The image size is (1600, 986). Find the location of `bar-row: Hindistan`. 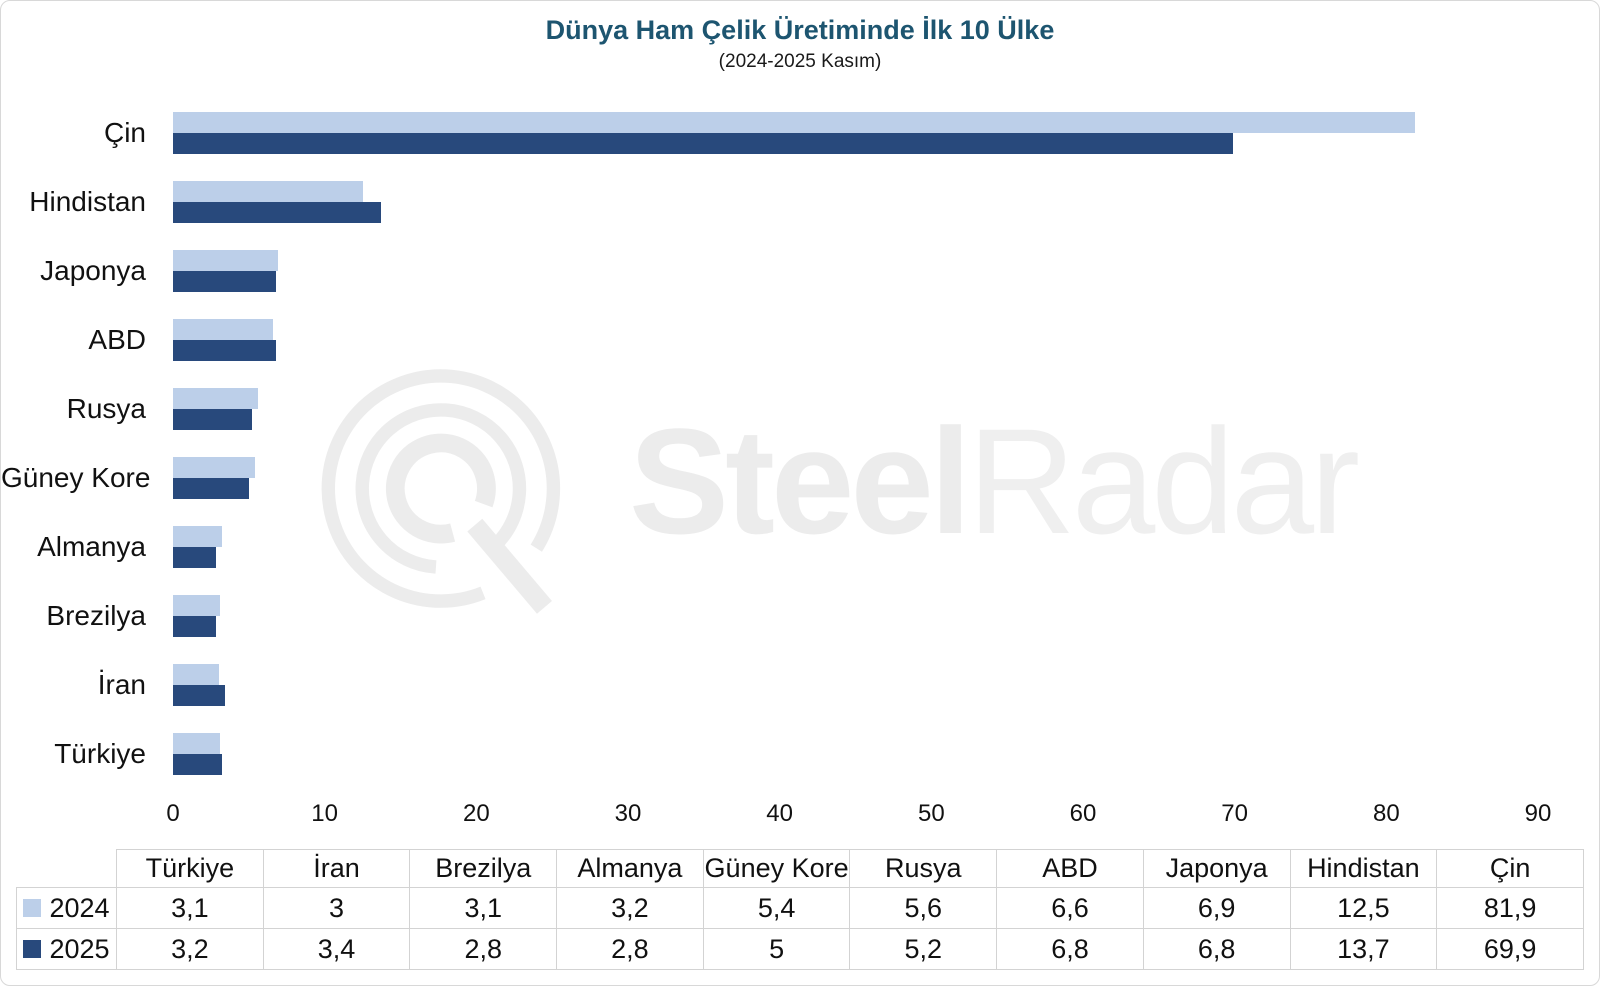

bar-row: Hindistan is located at coordinates (800, 202).